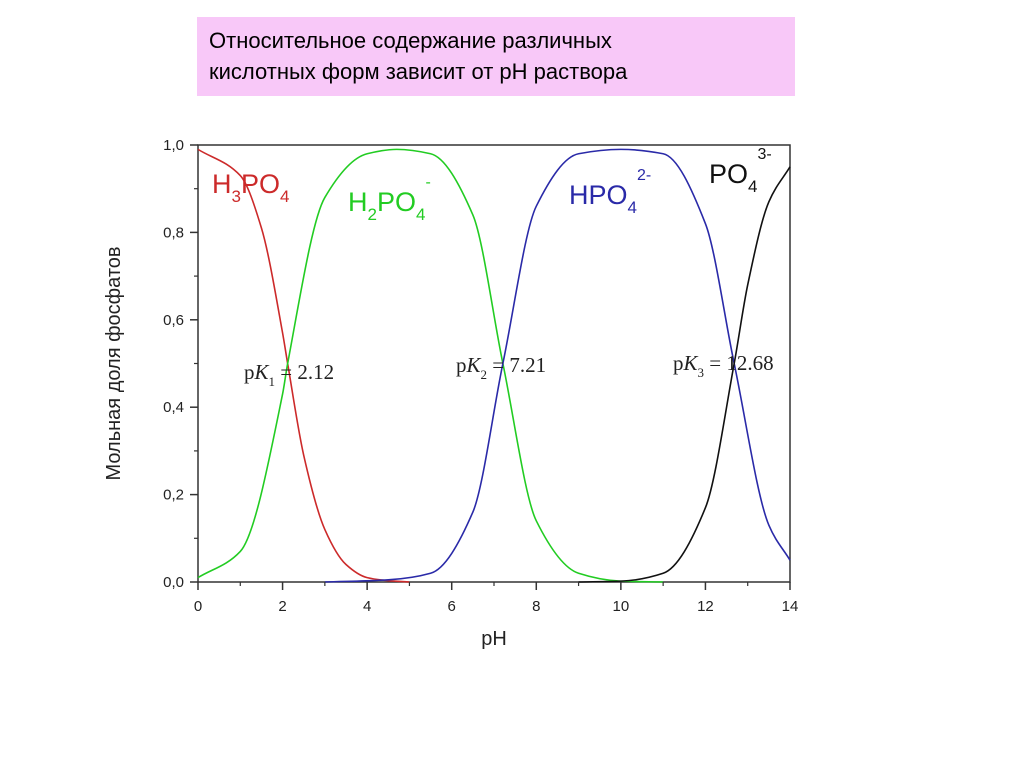 The width and height of the screenshot is (1024, 767). I want to click on y-tick-label: 1,0, so click(173, 145).